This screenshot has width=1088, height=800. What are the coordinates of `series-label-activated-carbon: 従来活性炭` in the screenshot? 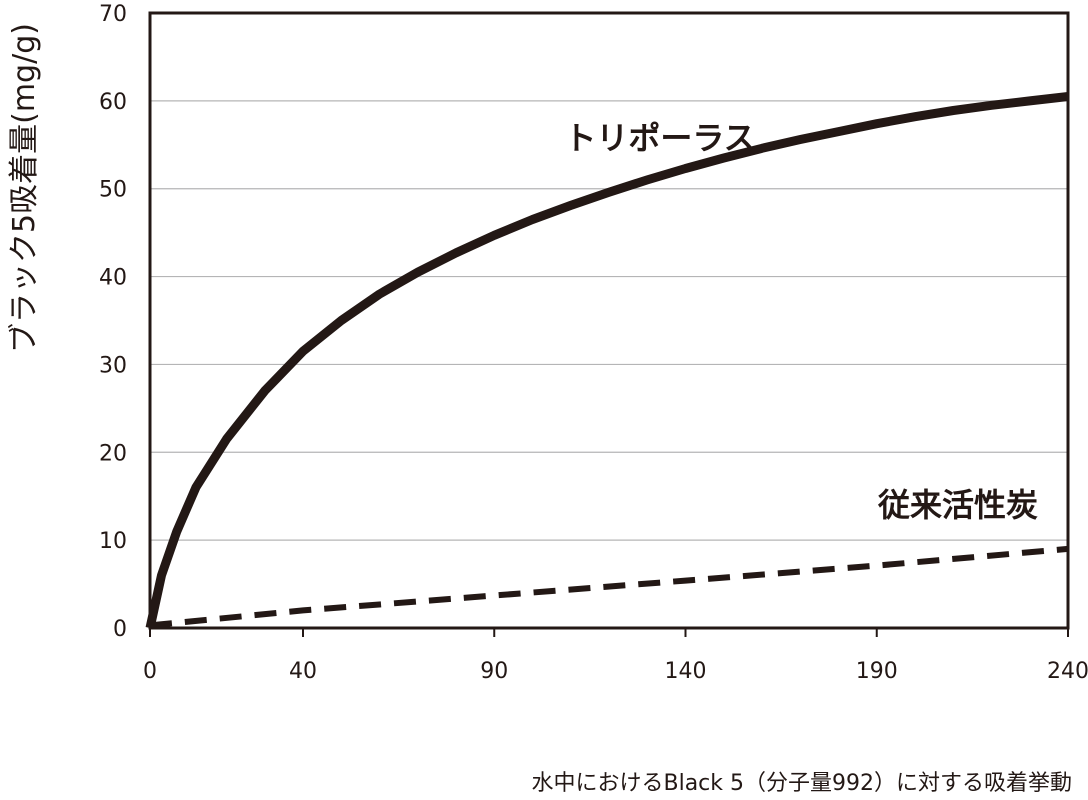 It's located at (957, 505).